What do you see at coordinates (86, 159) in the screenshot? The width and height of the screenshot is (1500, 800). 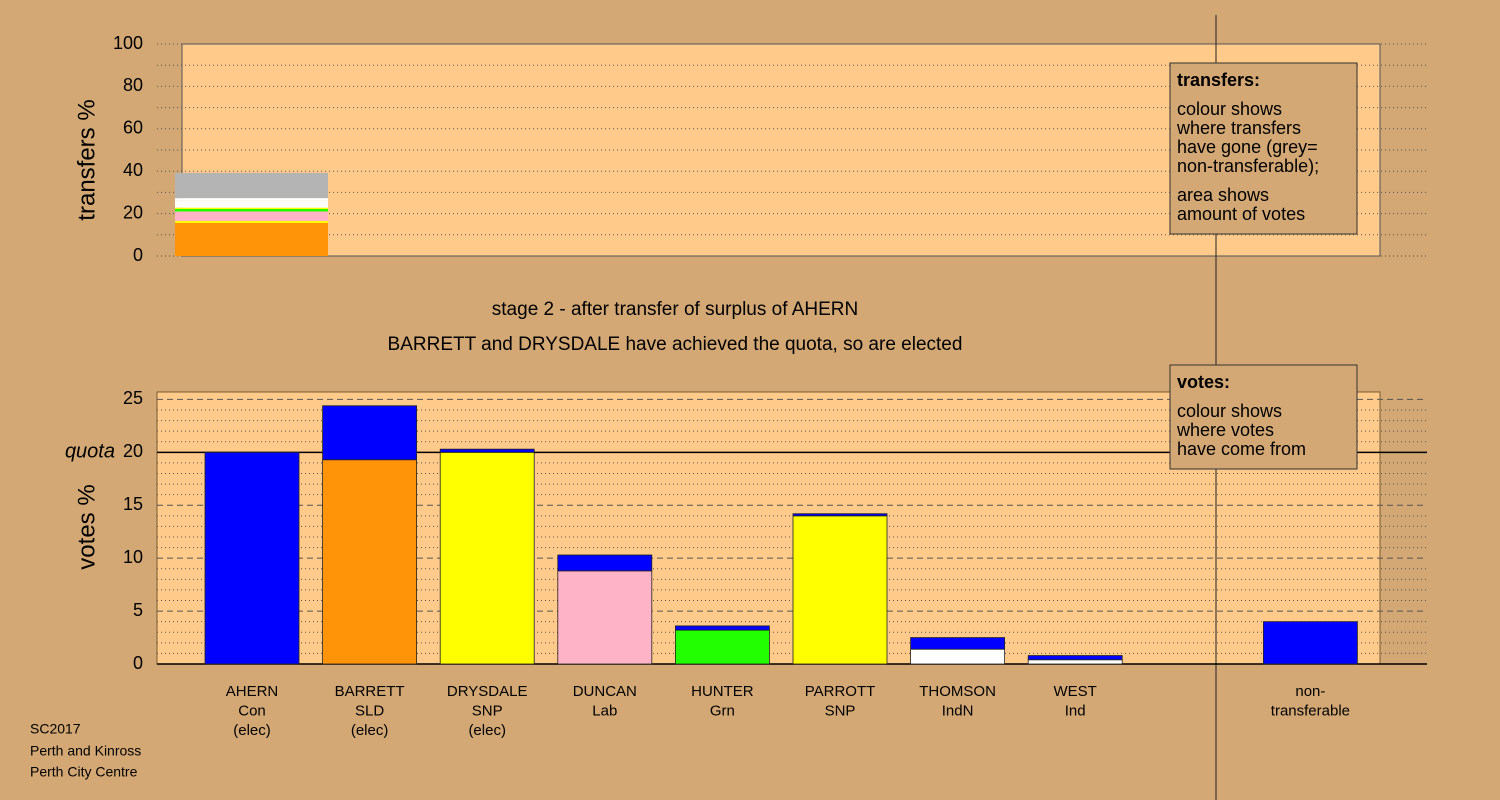 I see `y-axis-title: transfers %` at bounding box center [86, 159].